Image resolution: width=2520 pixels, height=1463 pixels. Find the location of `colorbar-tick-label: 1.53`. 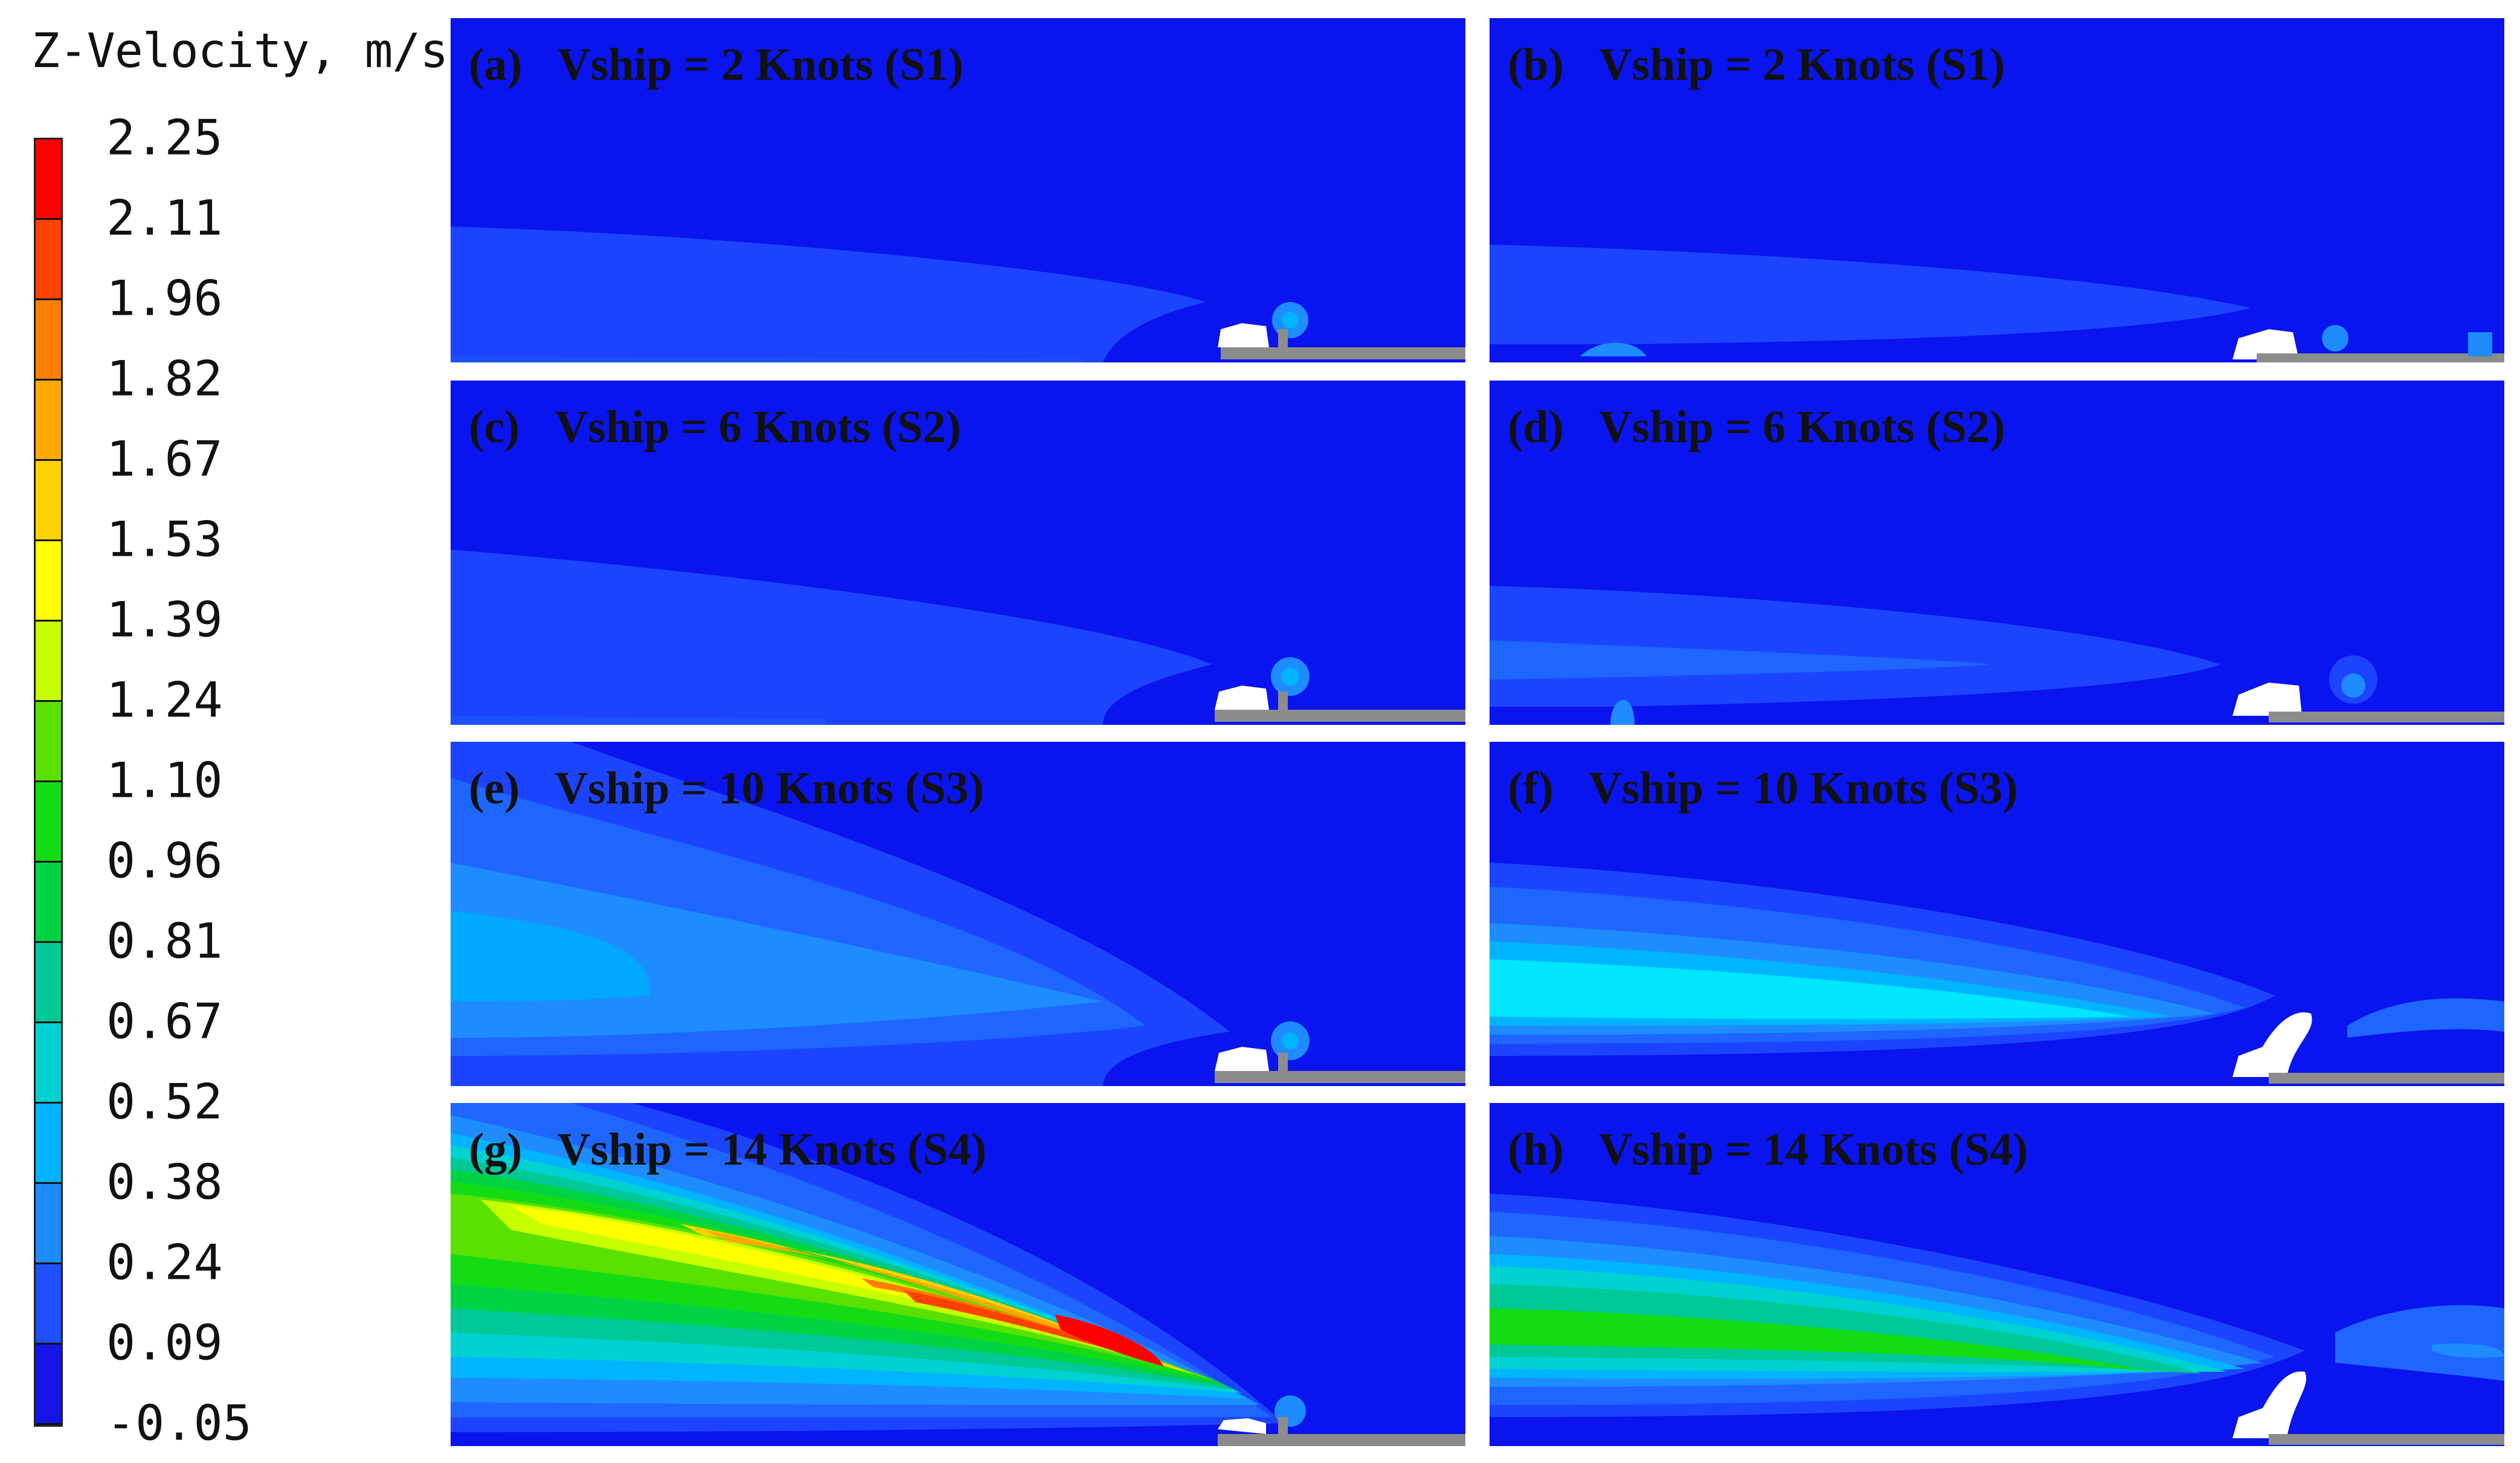

colorbar-tick-label: 1.53 is located at coordinates (164, 539).